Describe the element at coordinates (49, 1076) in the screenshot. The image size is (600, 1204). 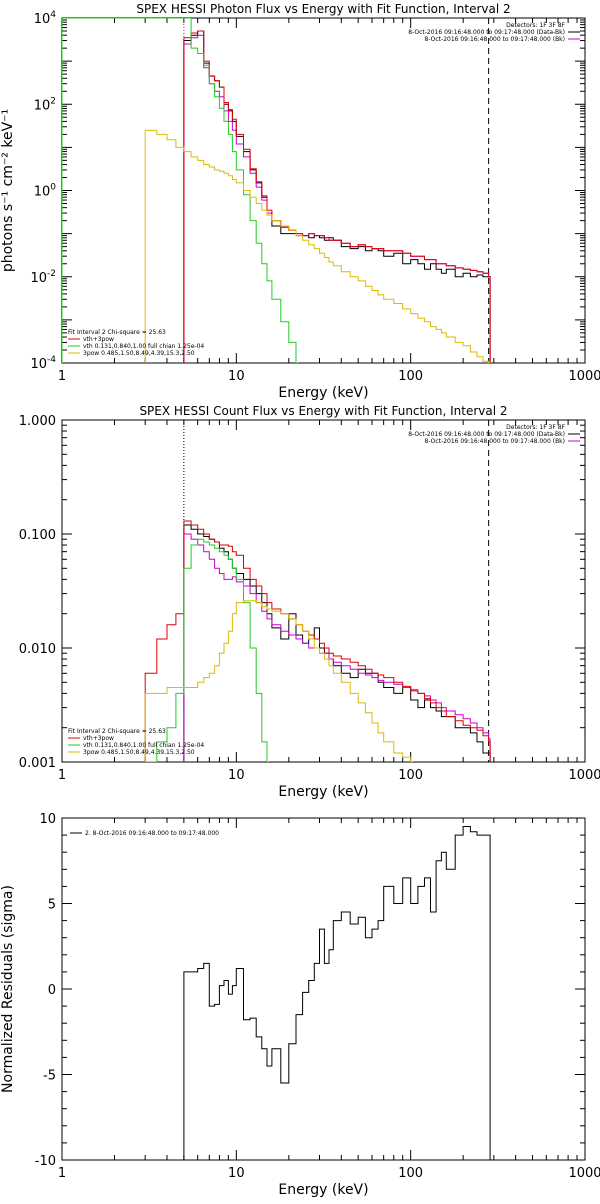
I see `y-tick-label: -5` at that location.